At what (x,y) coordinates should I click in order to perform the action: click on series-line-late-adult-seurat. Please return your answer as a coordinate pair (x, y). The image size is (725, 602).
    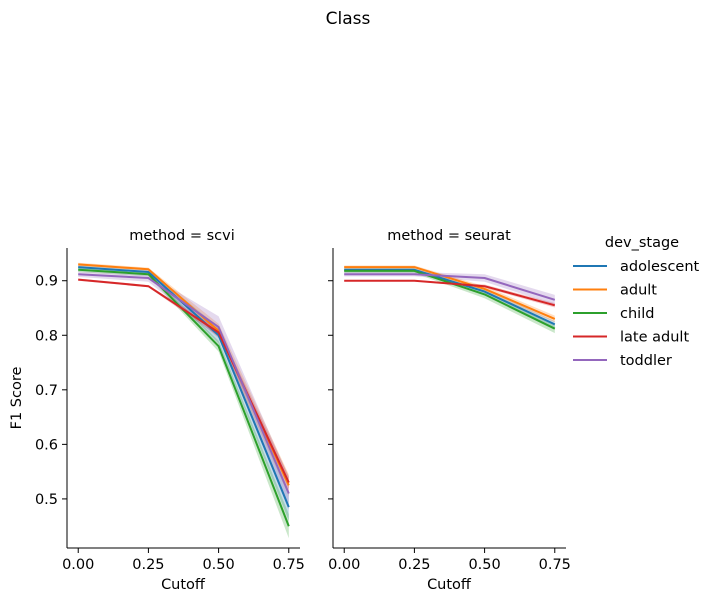
    Looking at the image, I should click on (450, 293).